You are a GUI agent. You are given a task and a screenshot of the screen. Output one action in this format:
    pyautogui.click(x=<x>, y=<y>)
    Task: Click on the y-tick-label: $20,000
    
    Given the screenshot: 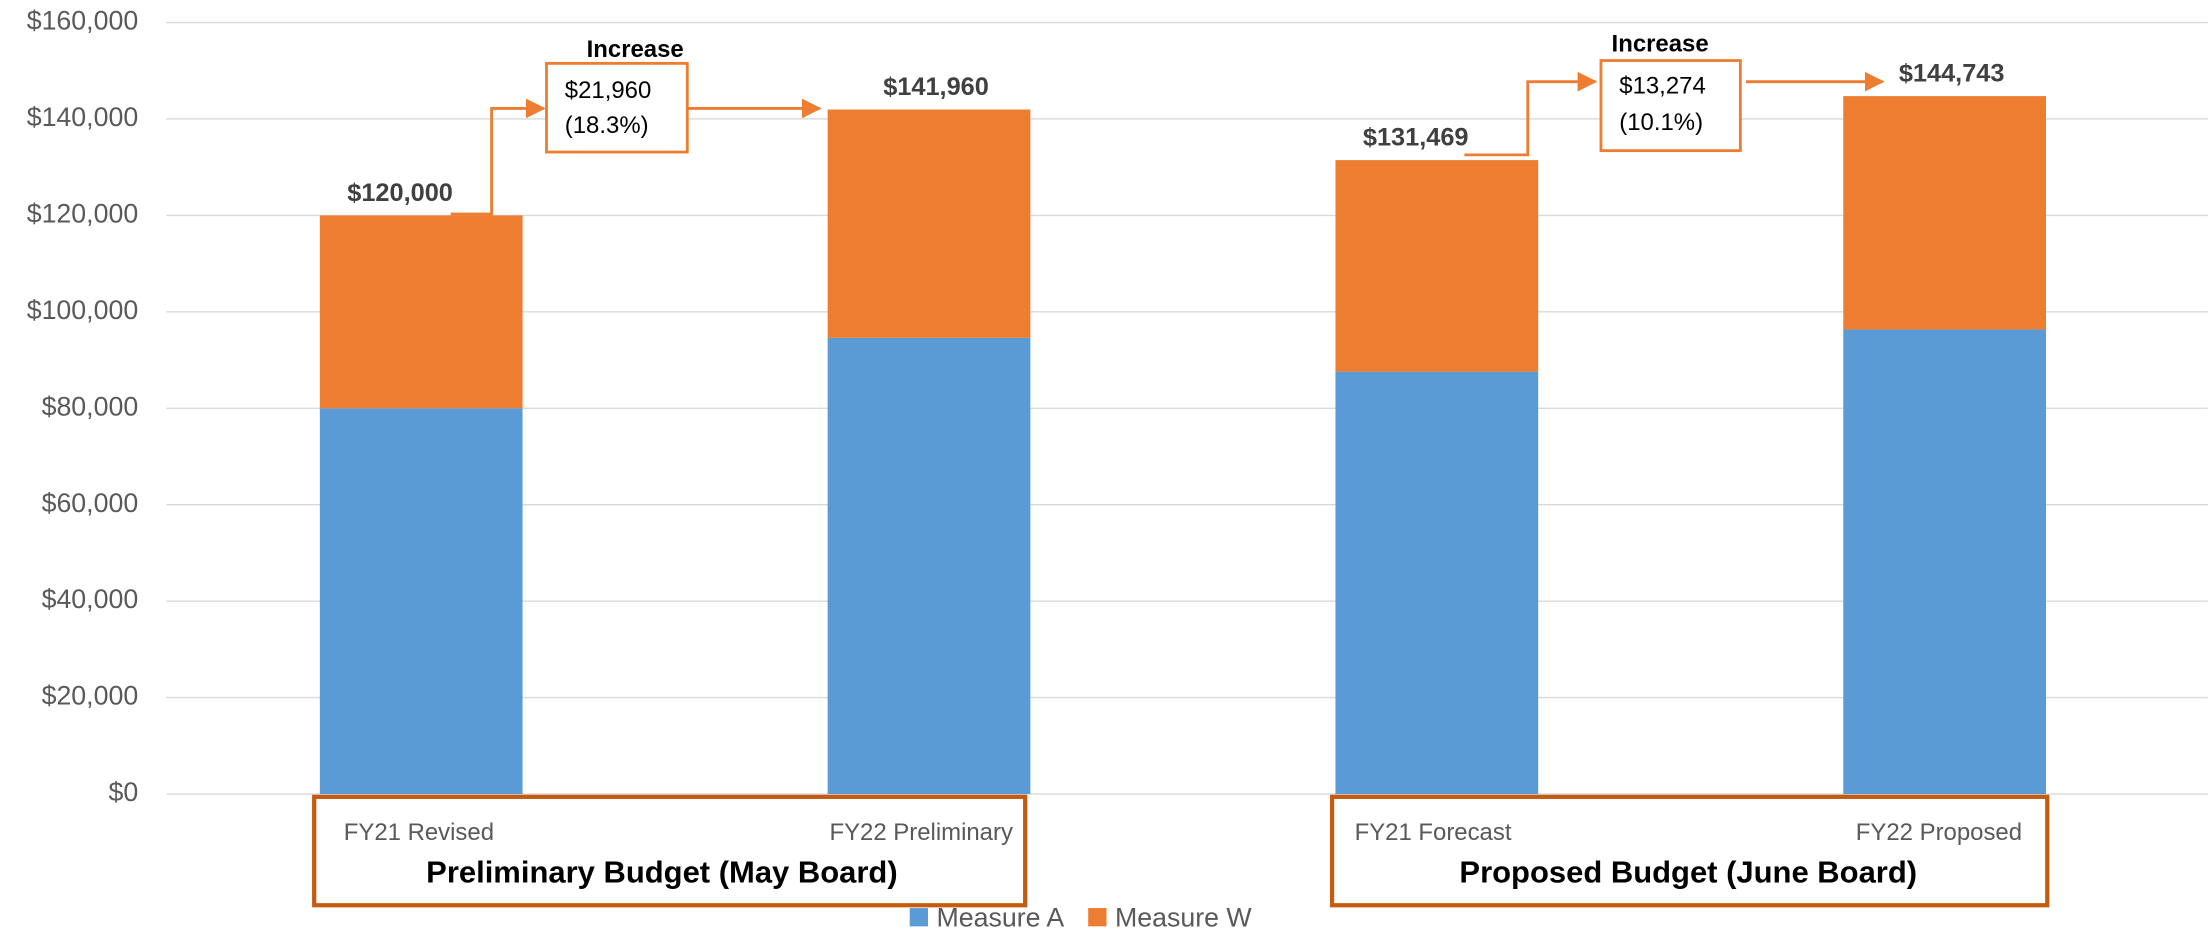 What is the action you would take?
    pyautogui.click(x=90, y=696)
    